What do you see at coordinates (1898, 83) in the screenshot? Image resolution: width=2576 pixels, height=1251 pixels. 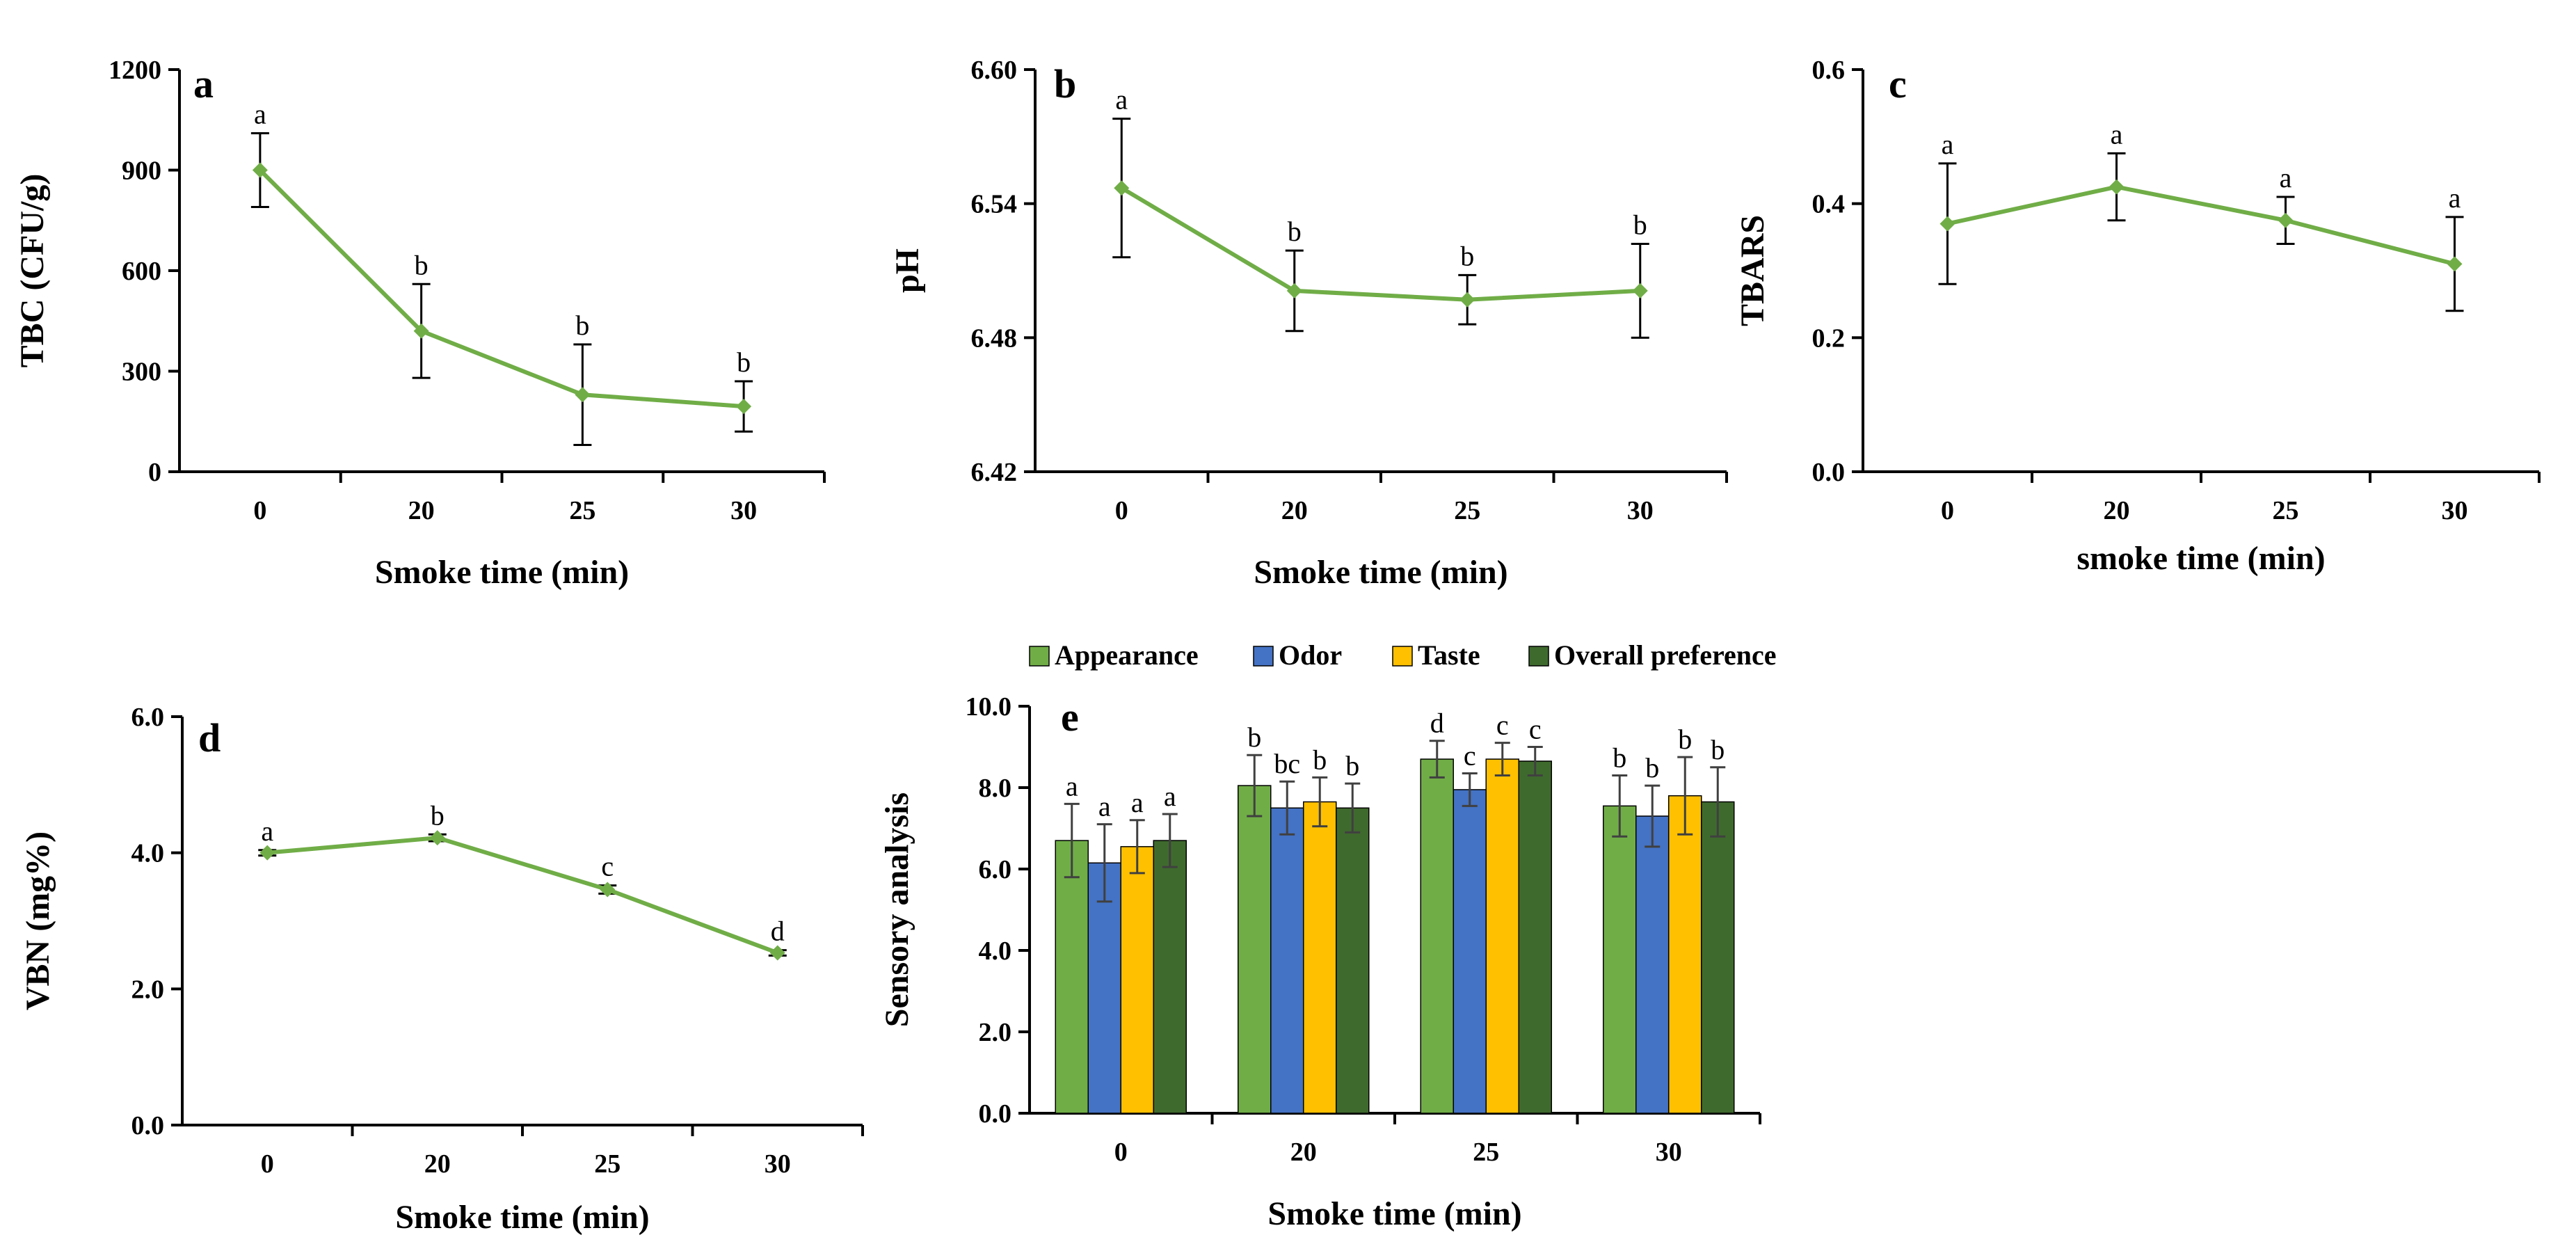 I see `panel-label-c: c` at bounding box center [1898, 83].